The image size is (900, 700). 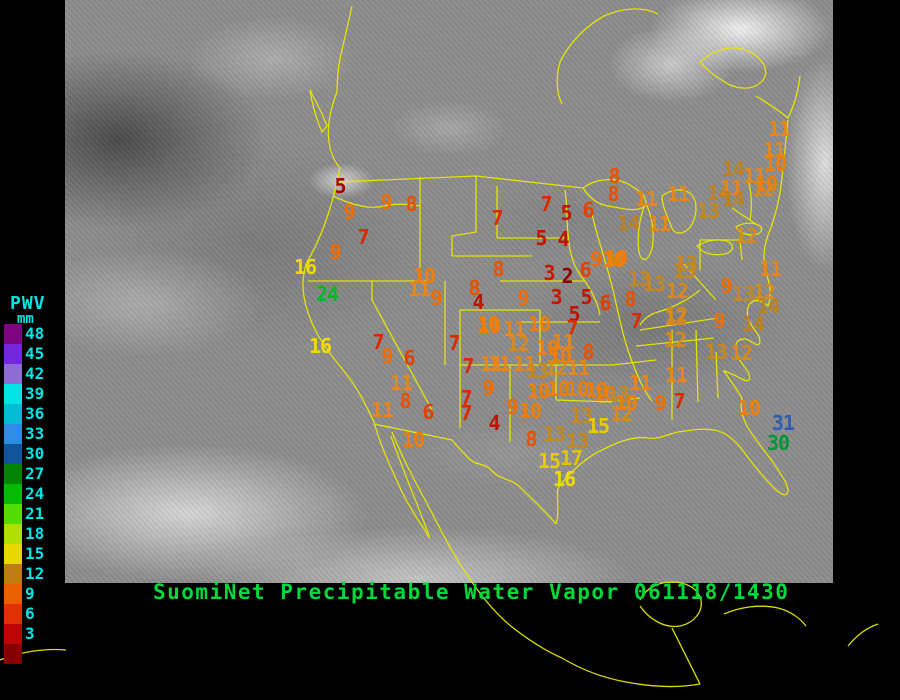 I want to click on legend-label: 48, so click(x=35, y=333).